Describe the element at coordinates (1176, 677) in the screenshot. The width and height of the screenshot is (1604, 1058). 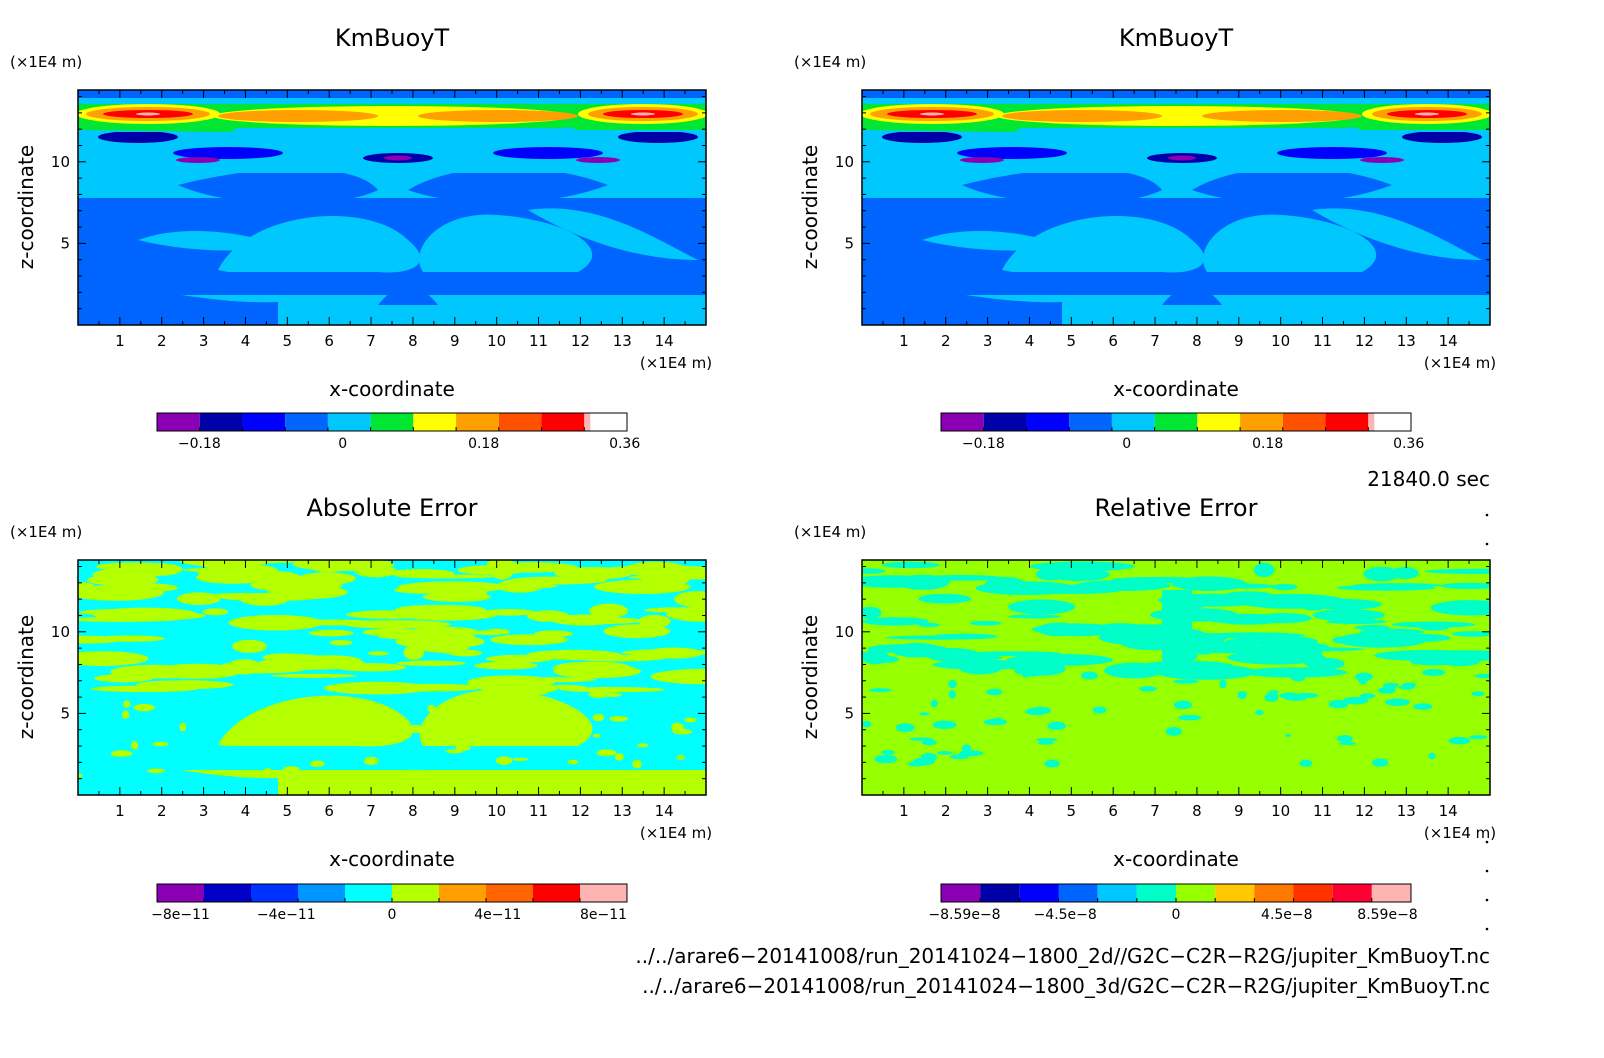
I see `contour-field` at that location.